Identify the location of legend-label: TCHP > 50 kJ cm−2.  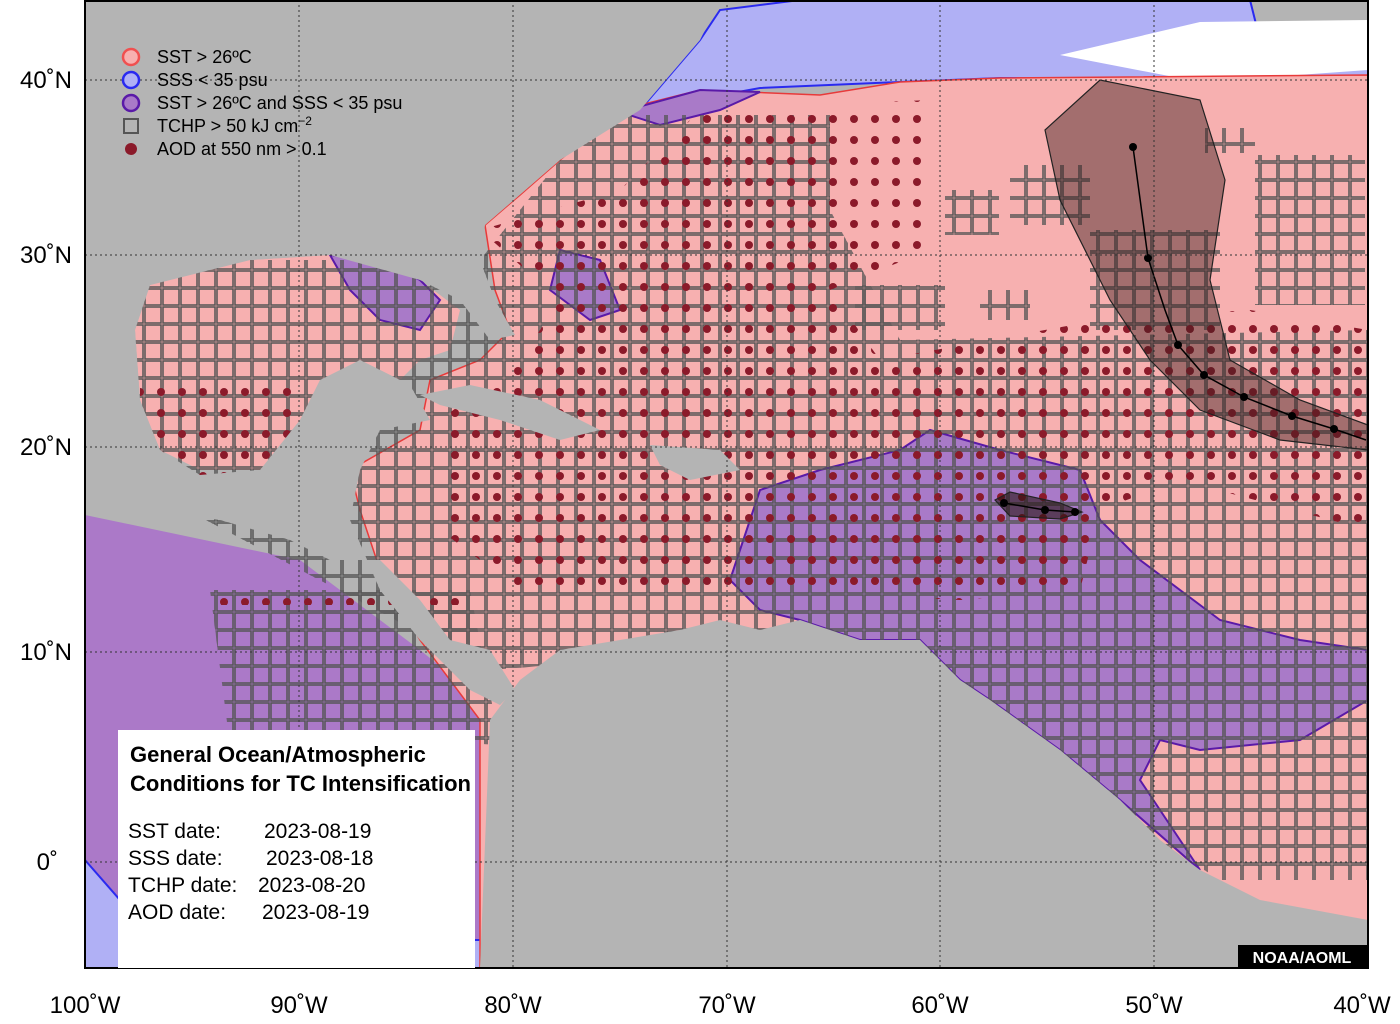
(234, 125).